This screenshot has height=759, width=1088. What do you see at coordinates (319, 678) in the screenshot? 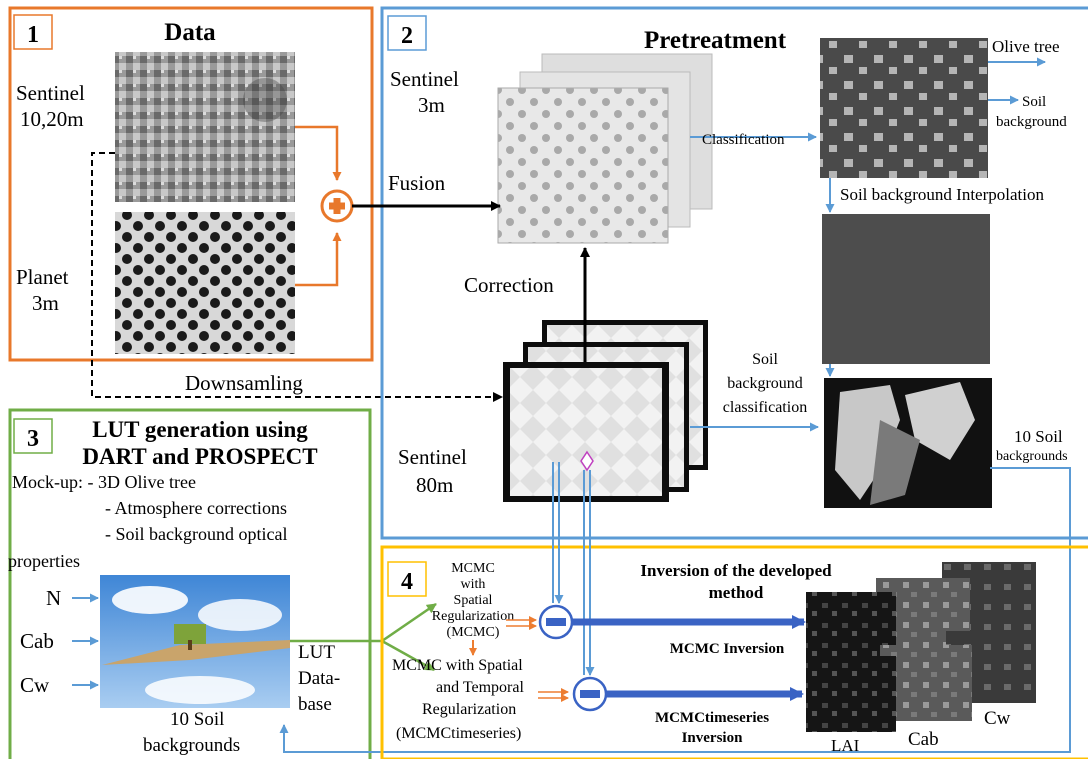
I see `lut-db-line2: Data-` at bounding box center [319, 678].